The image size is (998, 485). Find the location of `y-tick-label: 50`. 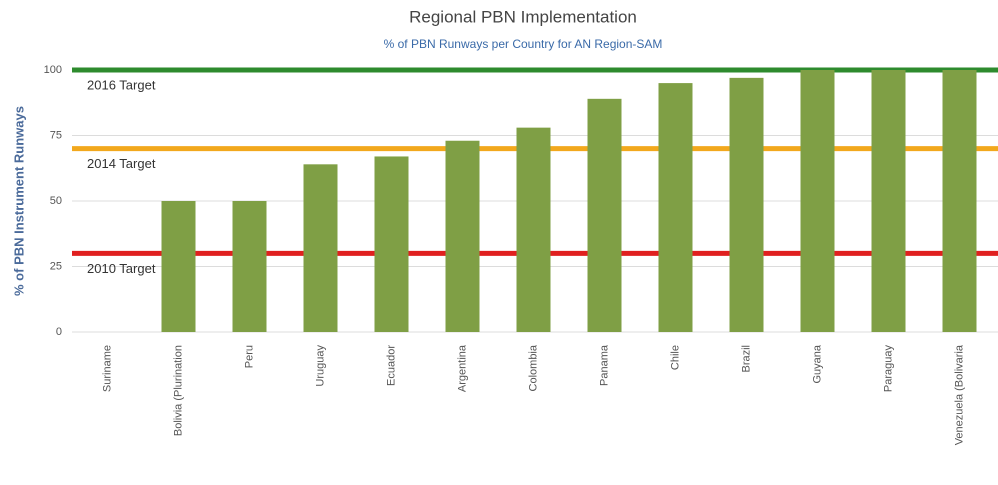

y-tick-label: 50 is located at coordinates (56, 201).